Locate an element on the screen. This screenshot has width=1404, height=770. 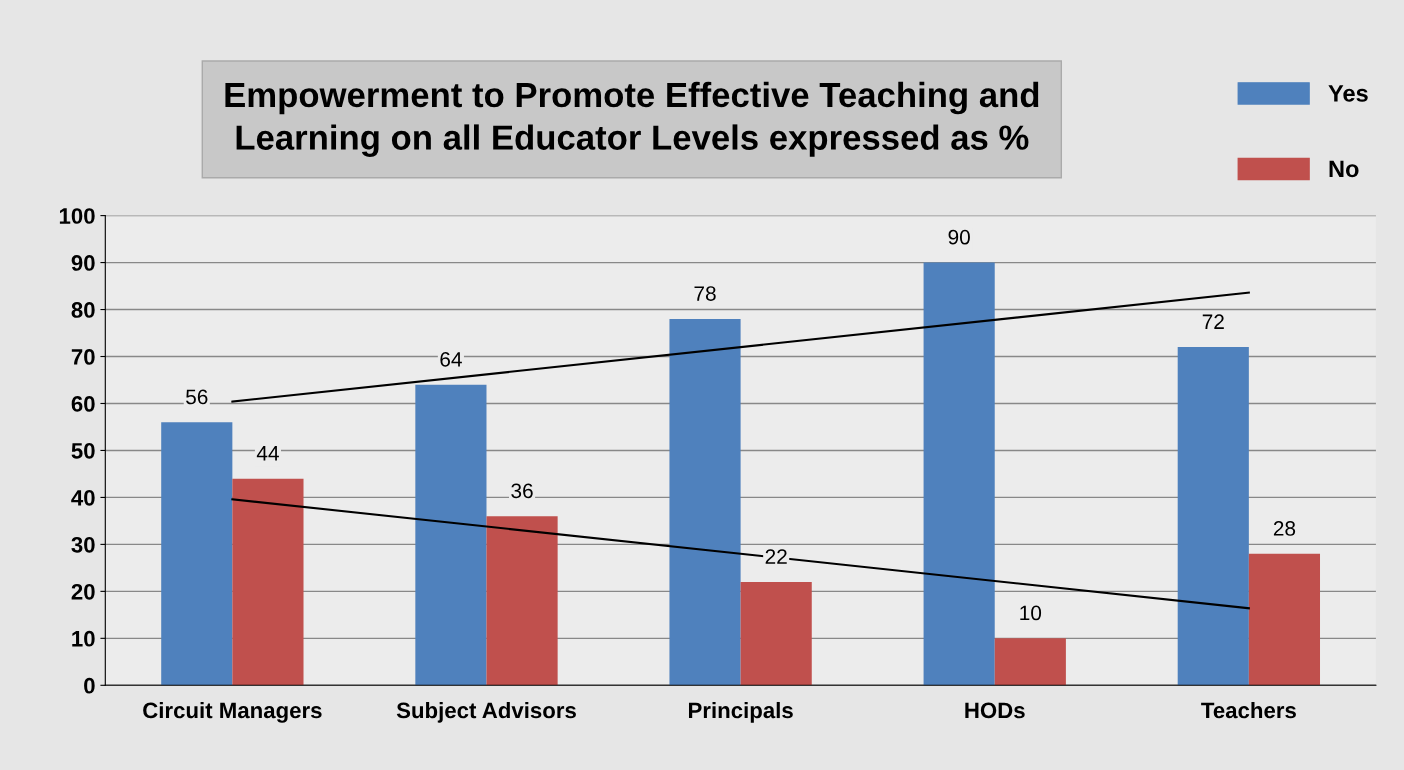
data-label: 36 is located at coordinates (522, 491).